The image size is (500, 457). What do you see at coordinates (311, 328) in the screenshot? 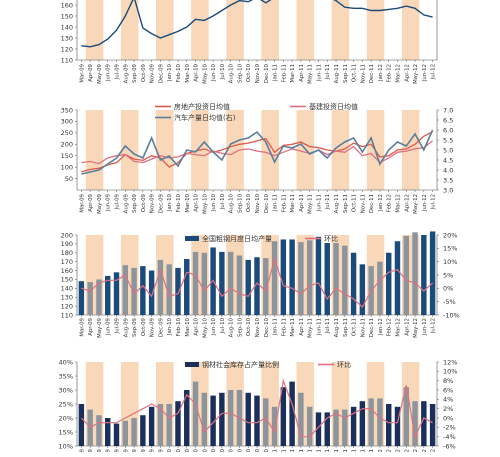
I see `x-tick-label-2-26: May-11` at bounding box center [311, 328].